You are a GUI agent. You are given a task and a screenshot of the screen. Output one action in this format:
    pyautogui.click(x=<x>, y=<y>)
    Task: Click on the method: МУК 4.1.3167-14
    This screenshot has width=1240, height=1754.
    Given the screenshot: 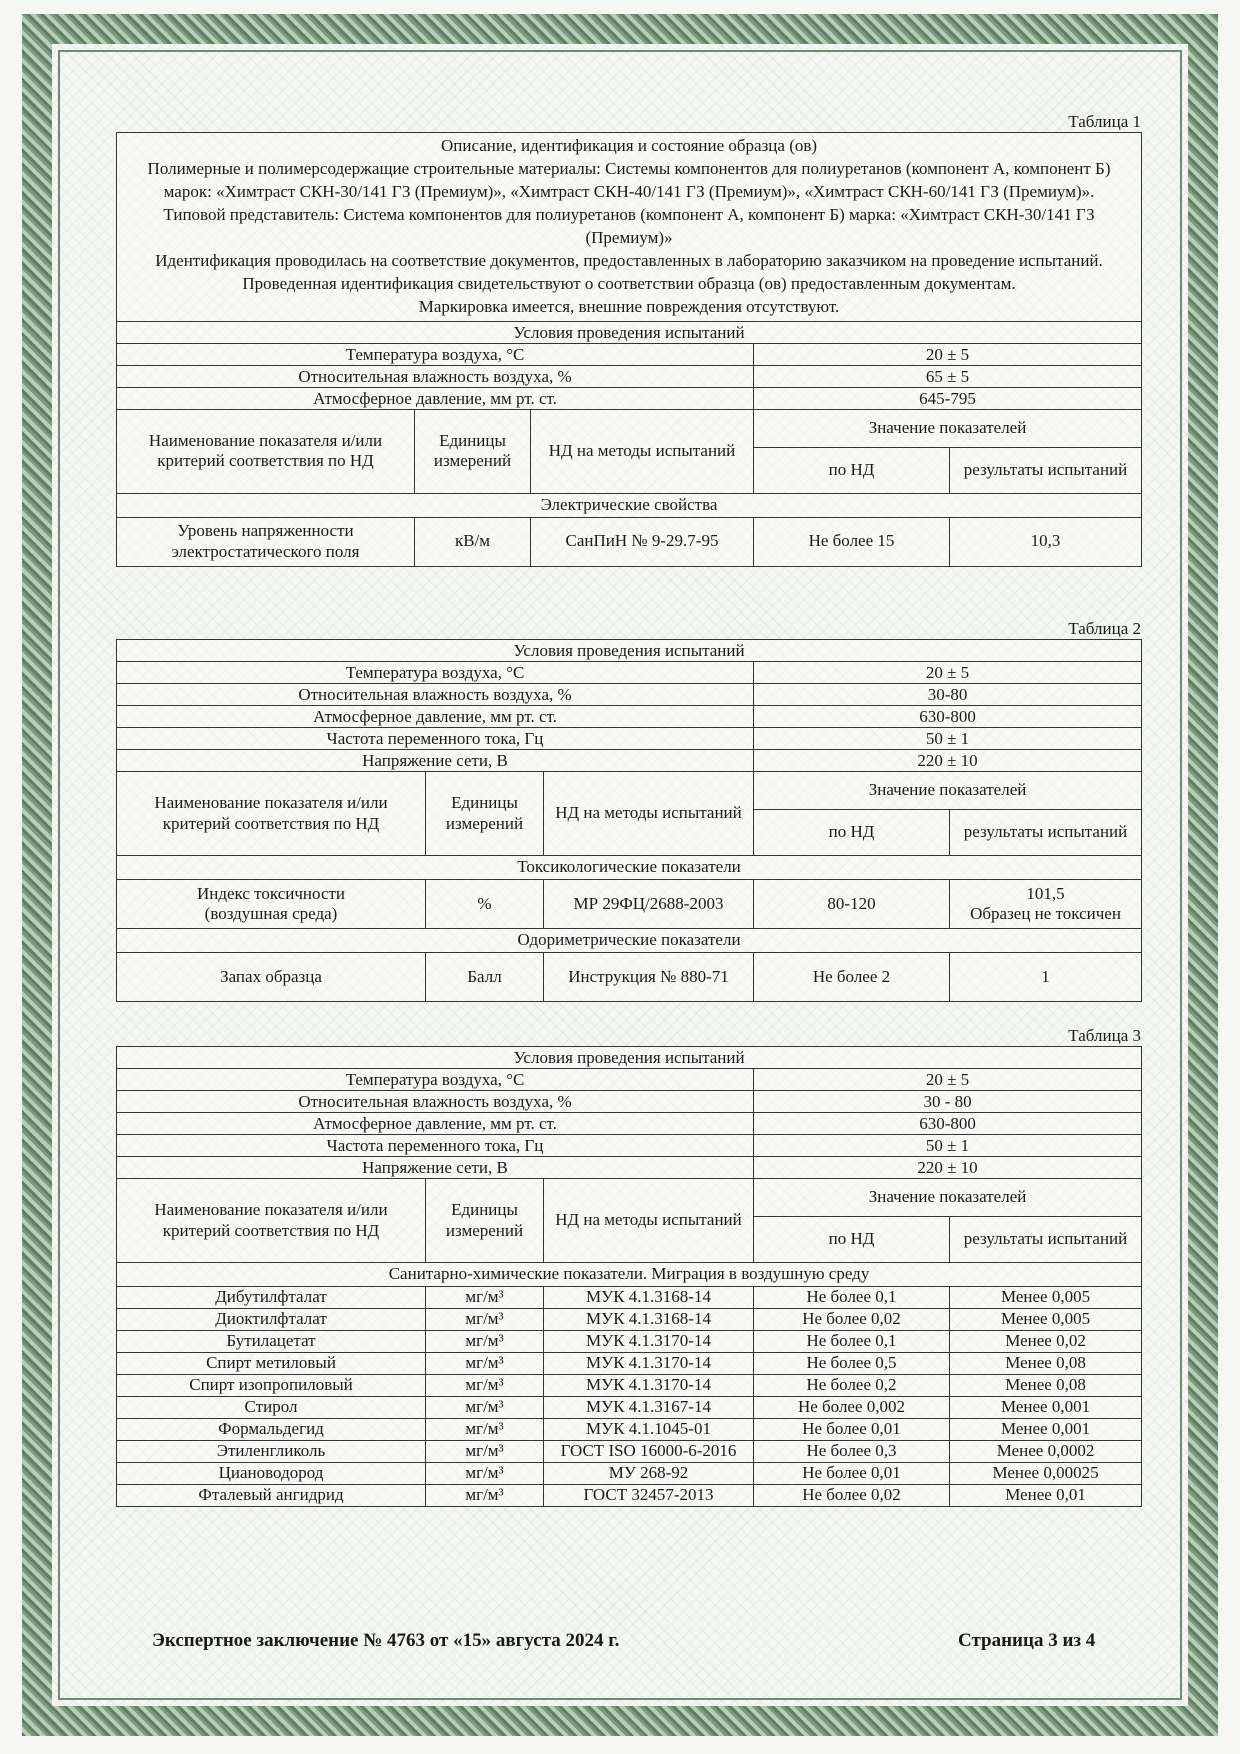 What is the action you would take?
    pyautogui.click(x=648, y=1407)
    